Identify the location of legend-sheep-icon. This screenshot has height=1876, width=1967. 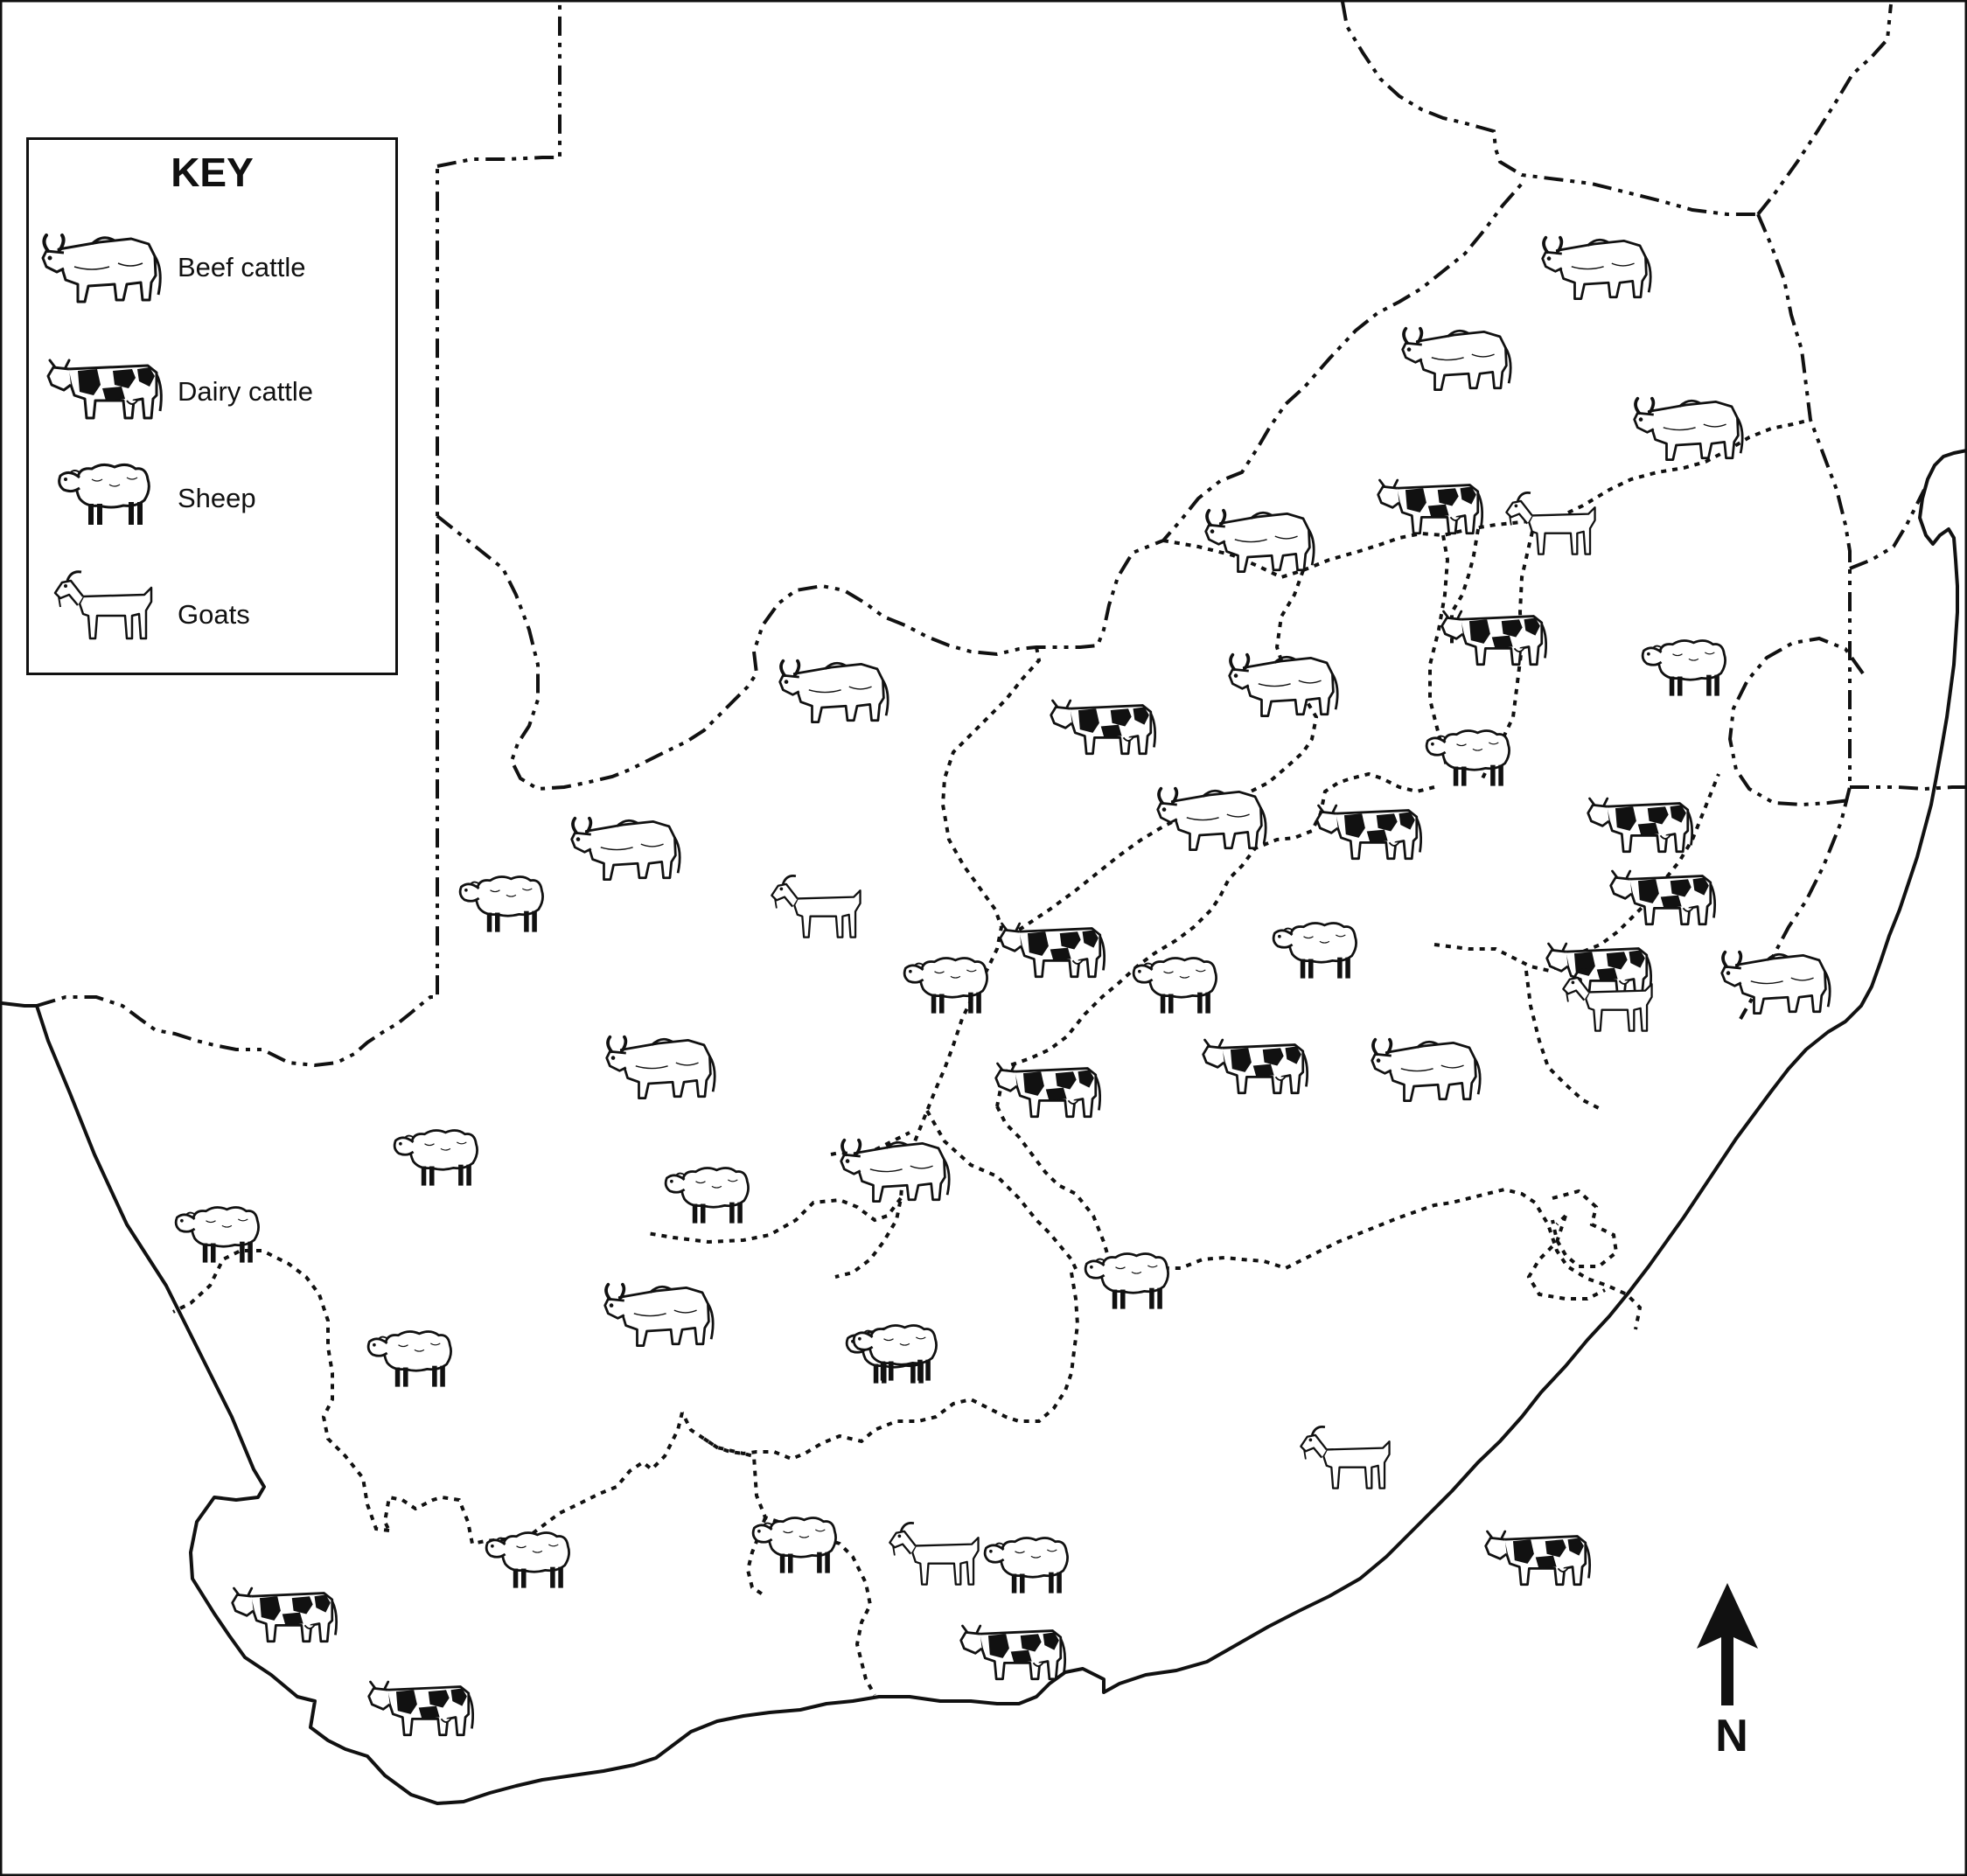
(104, 495).